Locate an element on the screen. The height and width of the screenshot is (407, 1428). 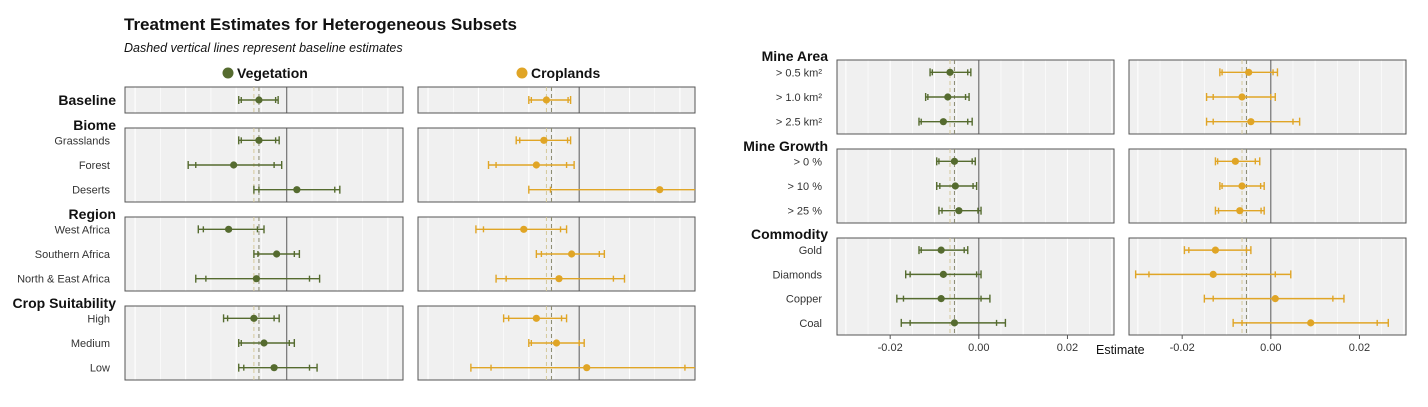
panel-commodity-croplands is located at coordinates (1267, 286).